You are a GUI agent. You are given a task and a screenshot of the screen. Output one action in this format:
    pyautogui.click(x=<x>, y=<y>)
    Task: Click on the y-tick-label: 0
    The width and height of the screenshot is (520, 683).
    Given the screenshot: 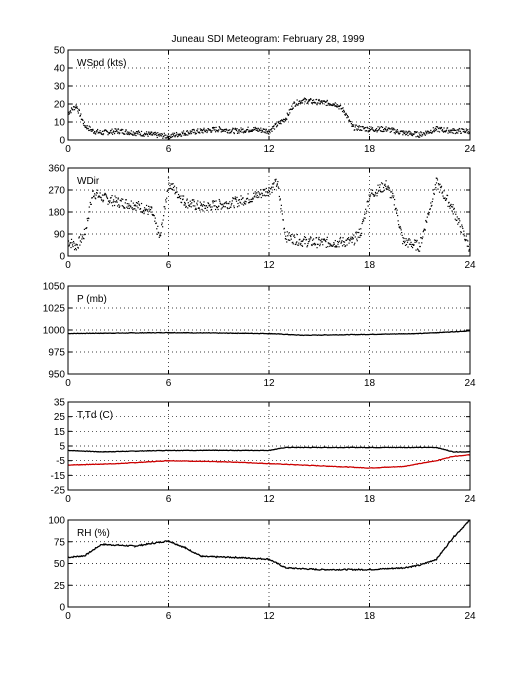 What is the action you would take?
    pyautogui.click(x=62, y=257)
    